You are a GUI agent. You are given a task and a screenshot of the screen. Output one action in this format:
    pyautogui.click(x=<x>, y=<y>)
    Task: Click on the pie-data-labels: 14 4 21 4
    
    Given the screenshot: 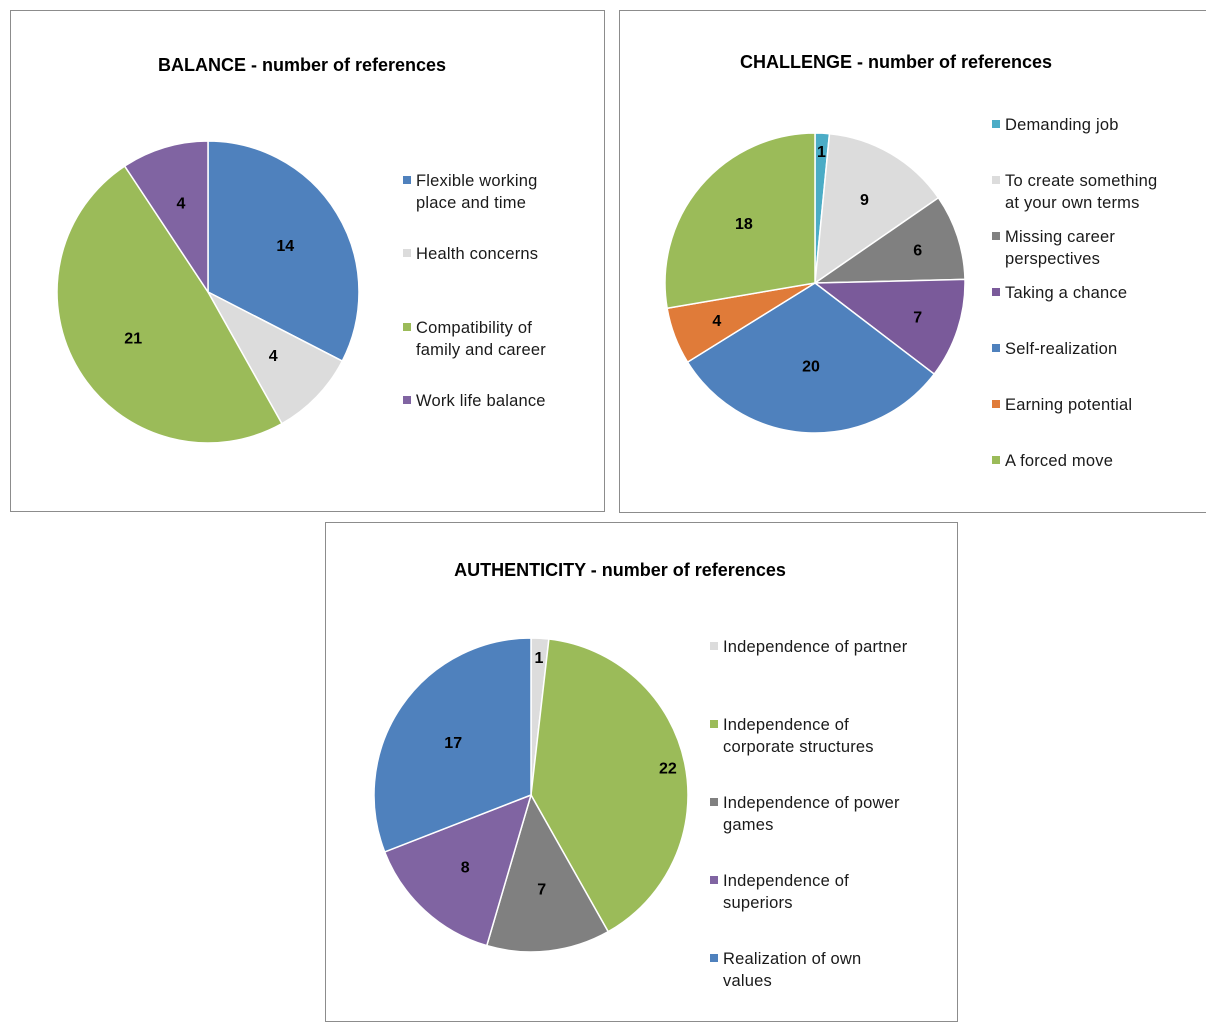 What is the action you would take?
    pyautogui.click(x=209, y=280)
    